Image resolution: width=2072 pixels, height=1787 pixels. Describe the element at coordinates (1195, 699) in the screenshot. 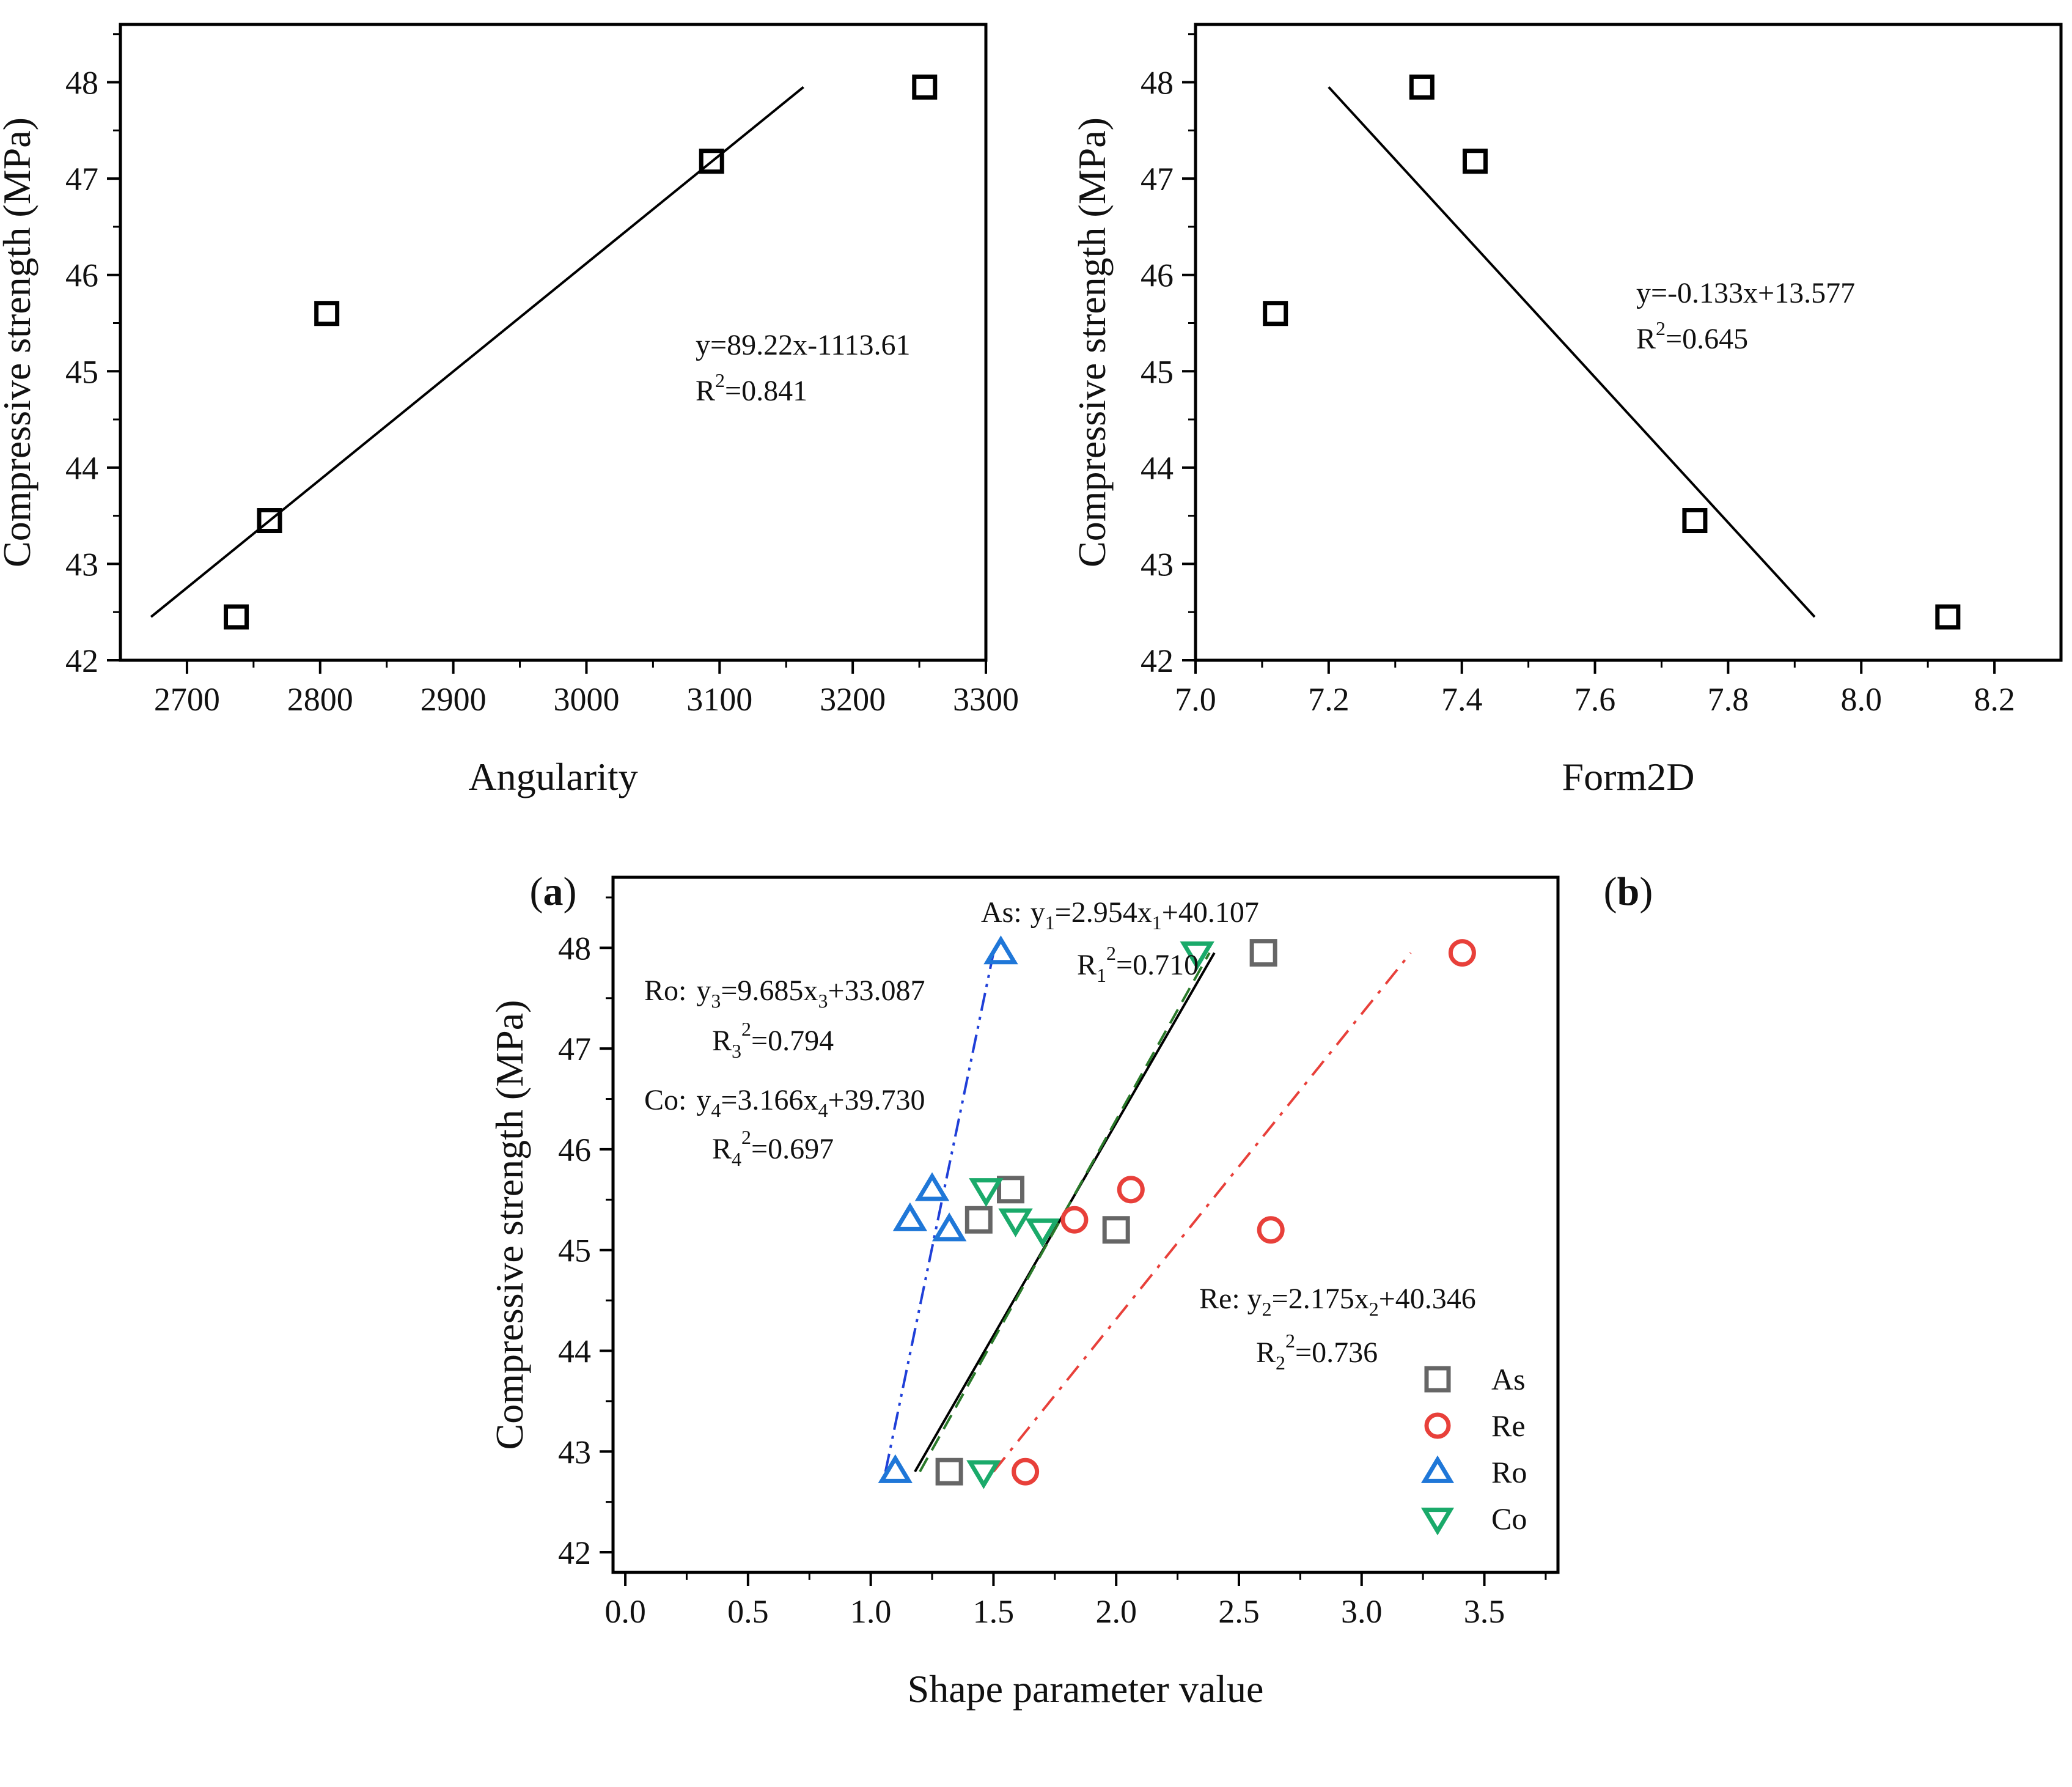

I see `x-tick-label: 7.0` at that location.